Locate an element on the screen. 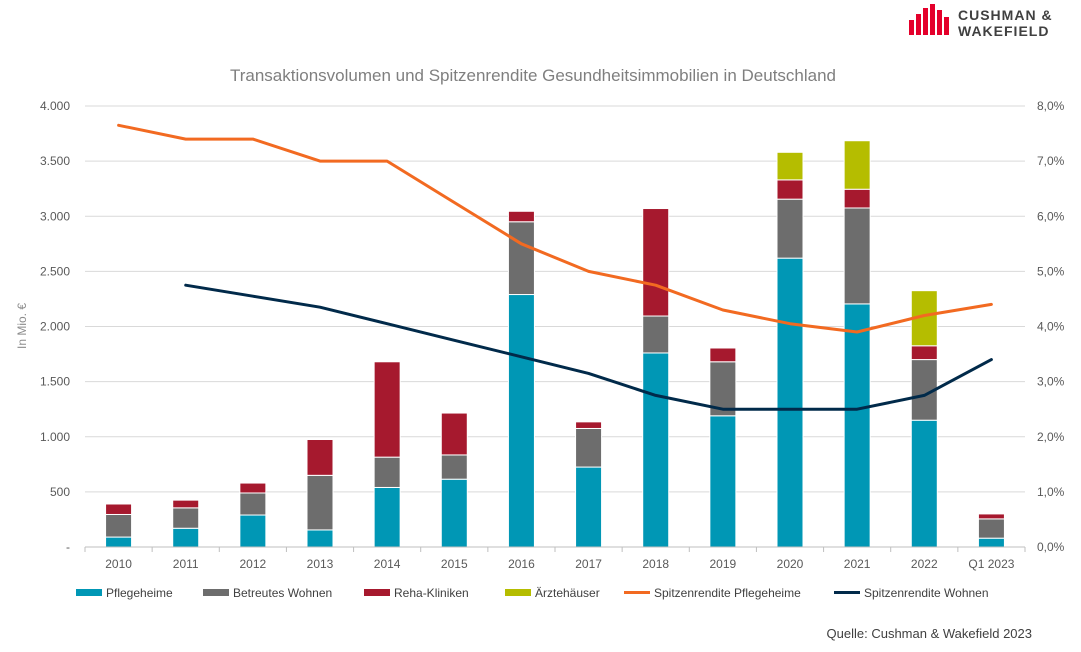 Image resolution: width=1081 pixels, height=652 pixels. x-tick-label: 2011 is located at coordinates (186, 564).